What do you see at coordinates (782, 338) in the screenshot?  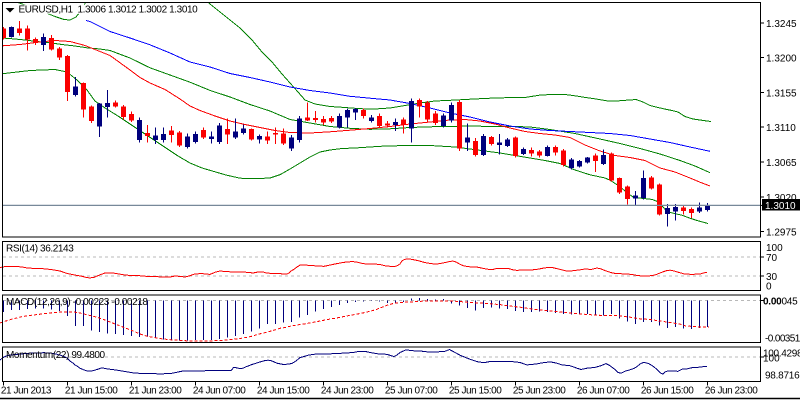 I see `svg-text: -0.00351` at bounding box center [782, 338].